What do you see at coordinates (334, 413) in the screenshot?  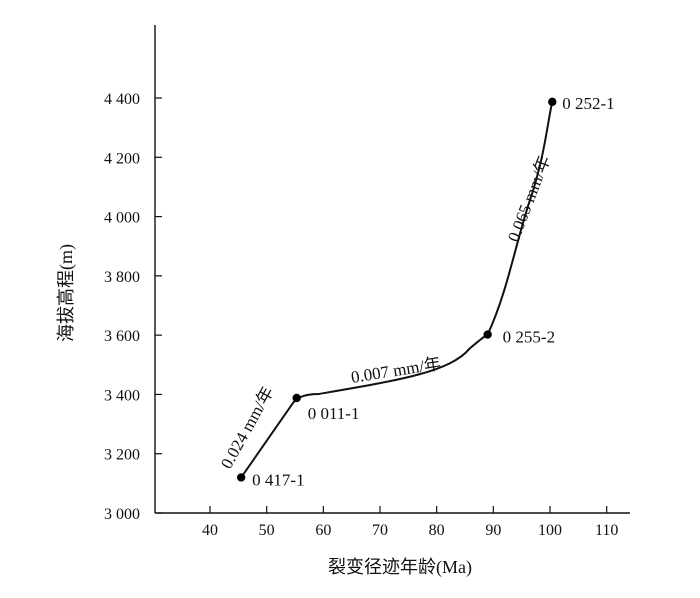 I see `data-point-label: 0 011-1` at bounding box center [334, 413].